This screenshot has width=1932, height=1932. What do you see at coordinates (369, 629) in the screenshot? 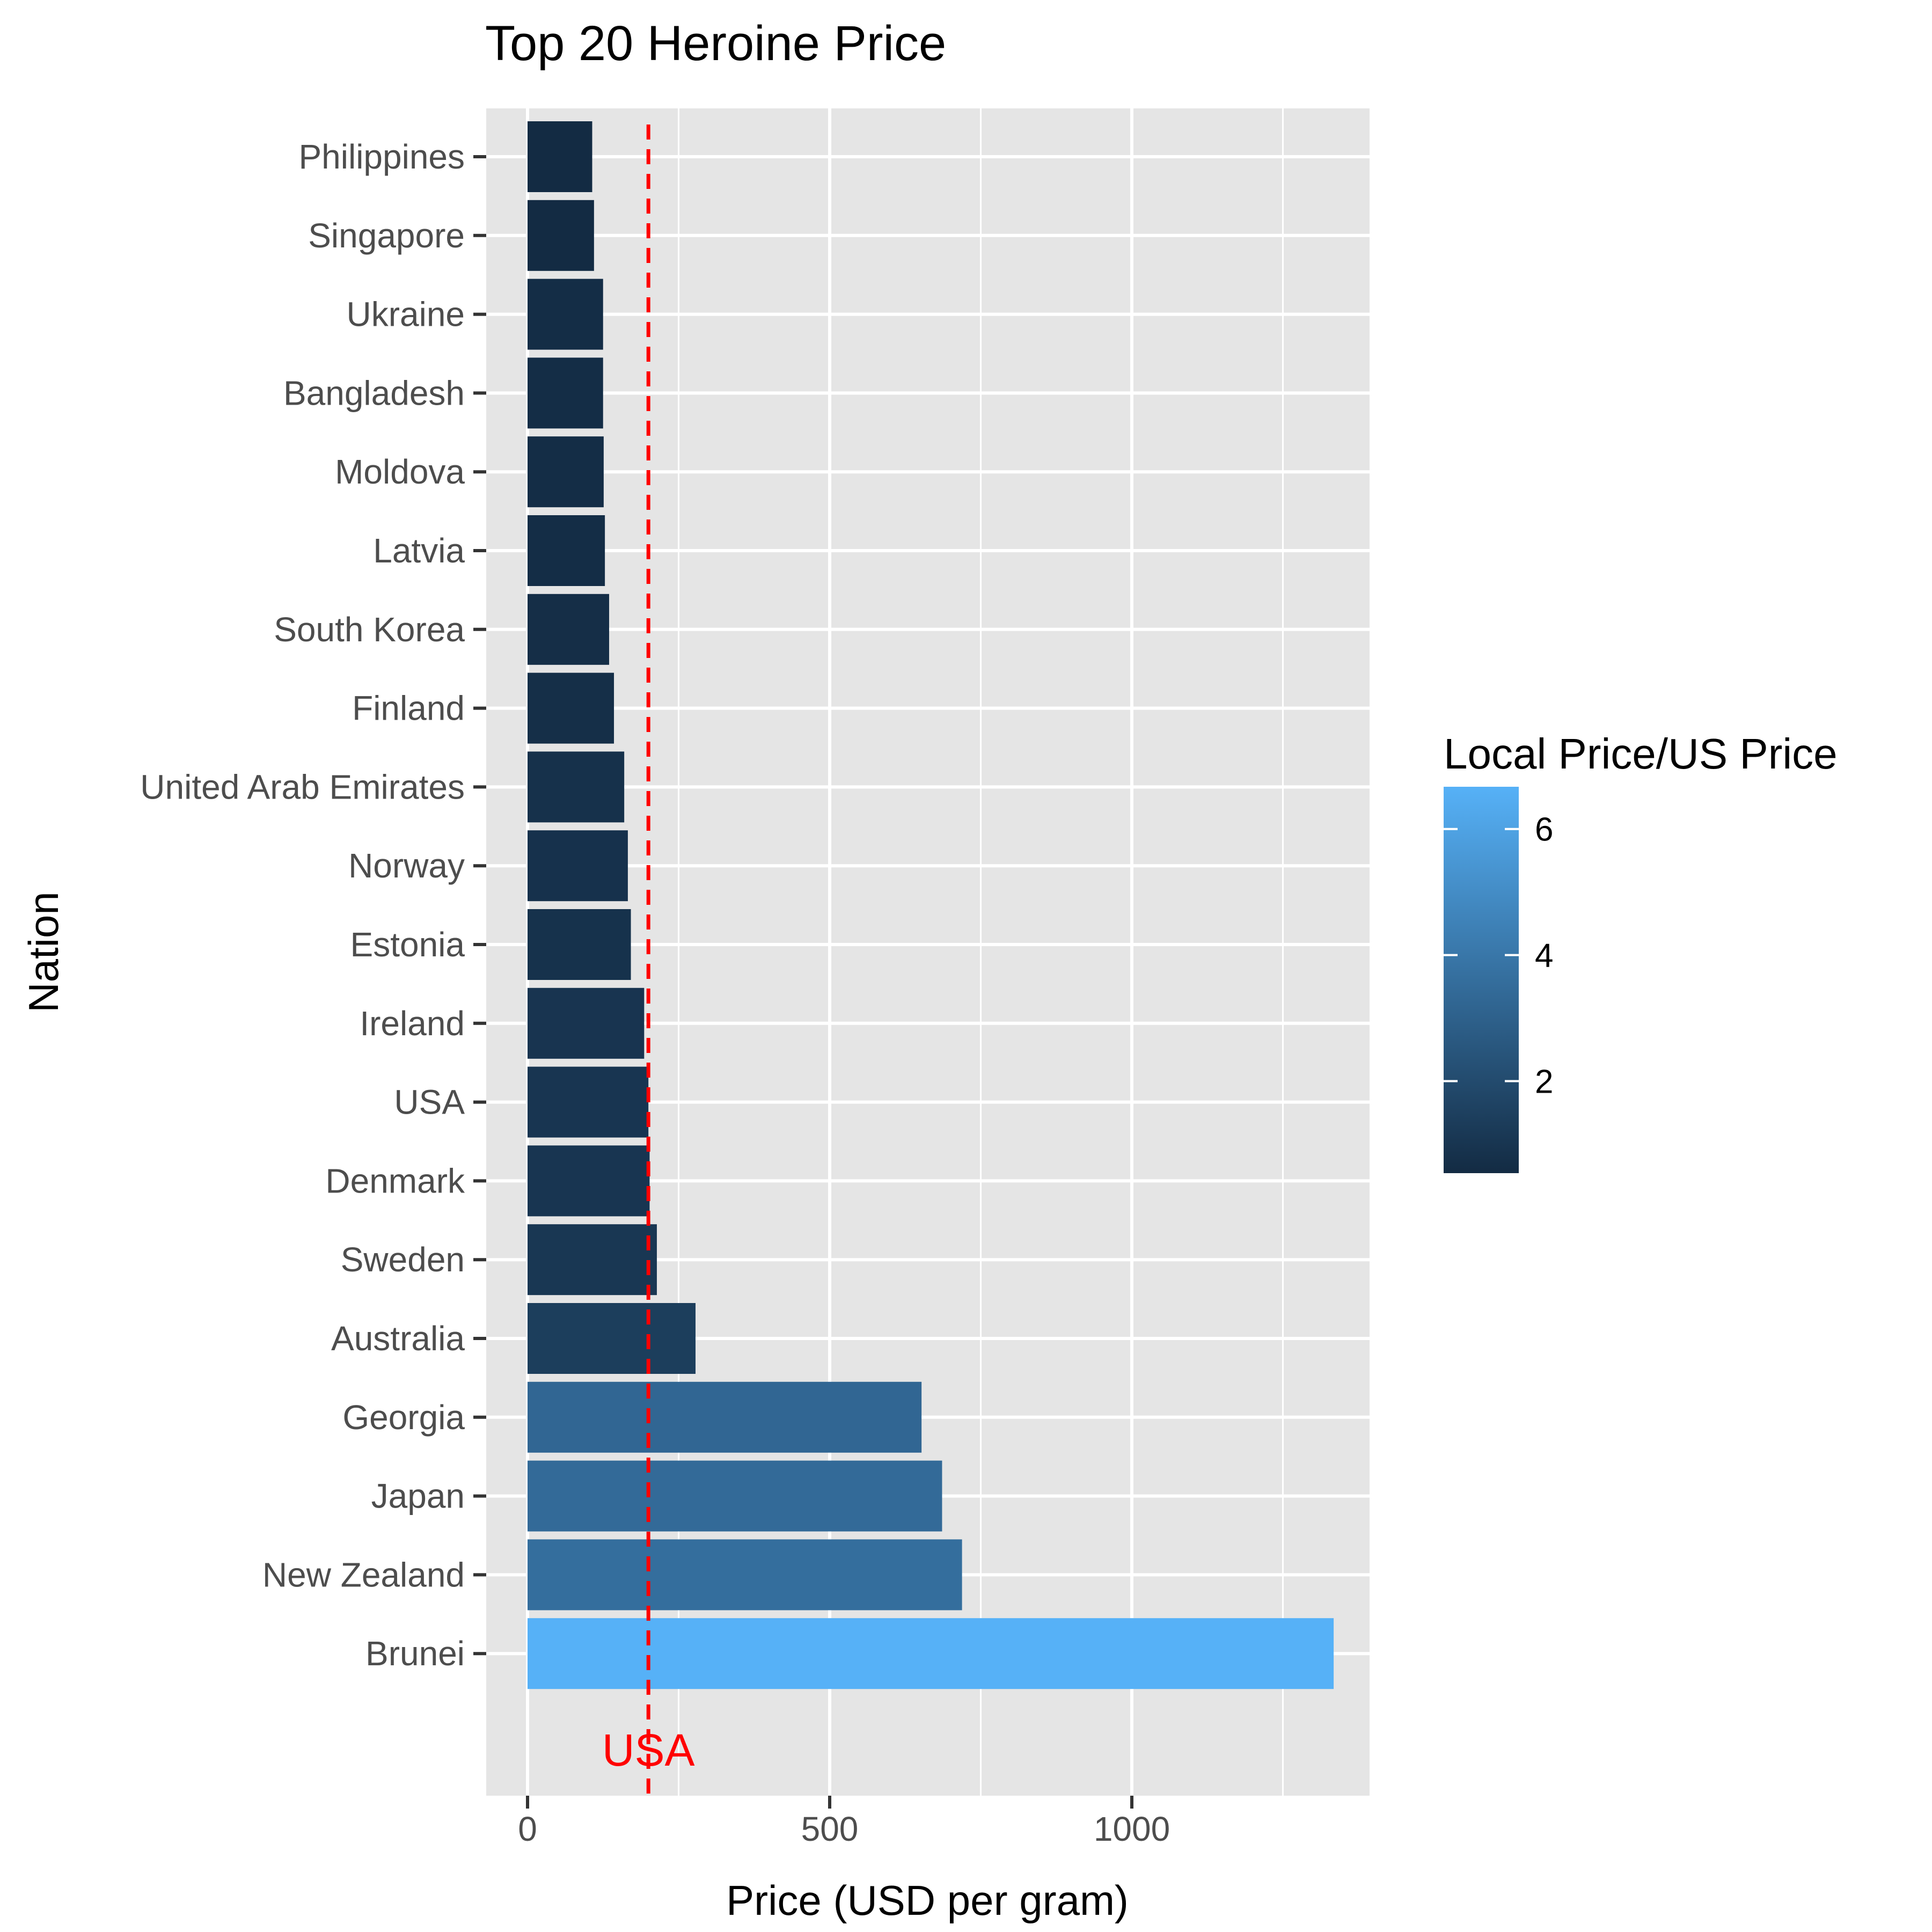
I see `y-tick-label: South Korea` at bounding box center [369, 629].